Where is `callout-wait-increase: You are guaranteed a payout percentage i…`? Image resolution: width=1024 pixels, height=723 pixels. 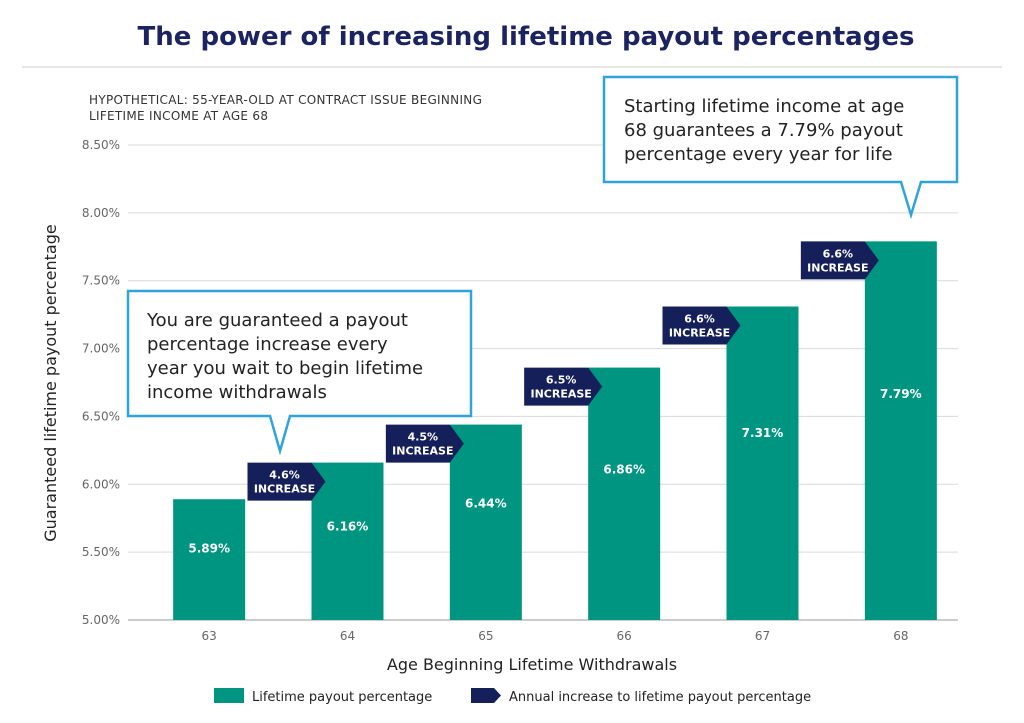 callout-wait-increase: You are guaranteed a payout percentage i… is located at coordinates (299, 372).